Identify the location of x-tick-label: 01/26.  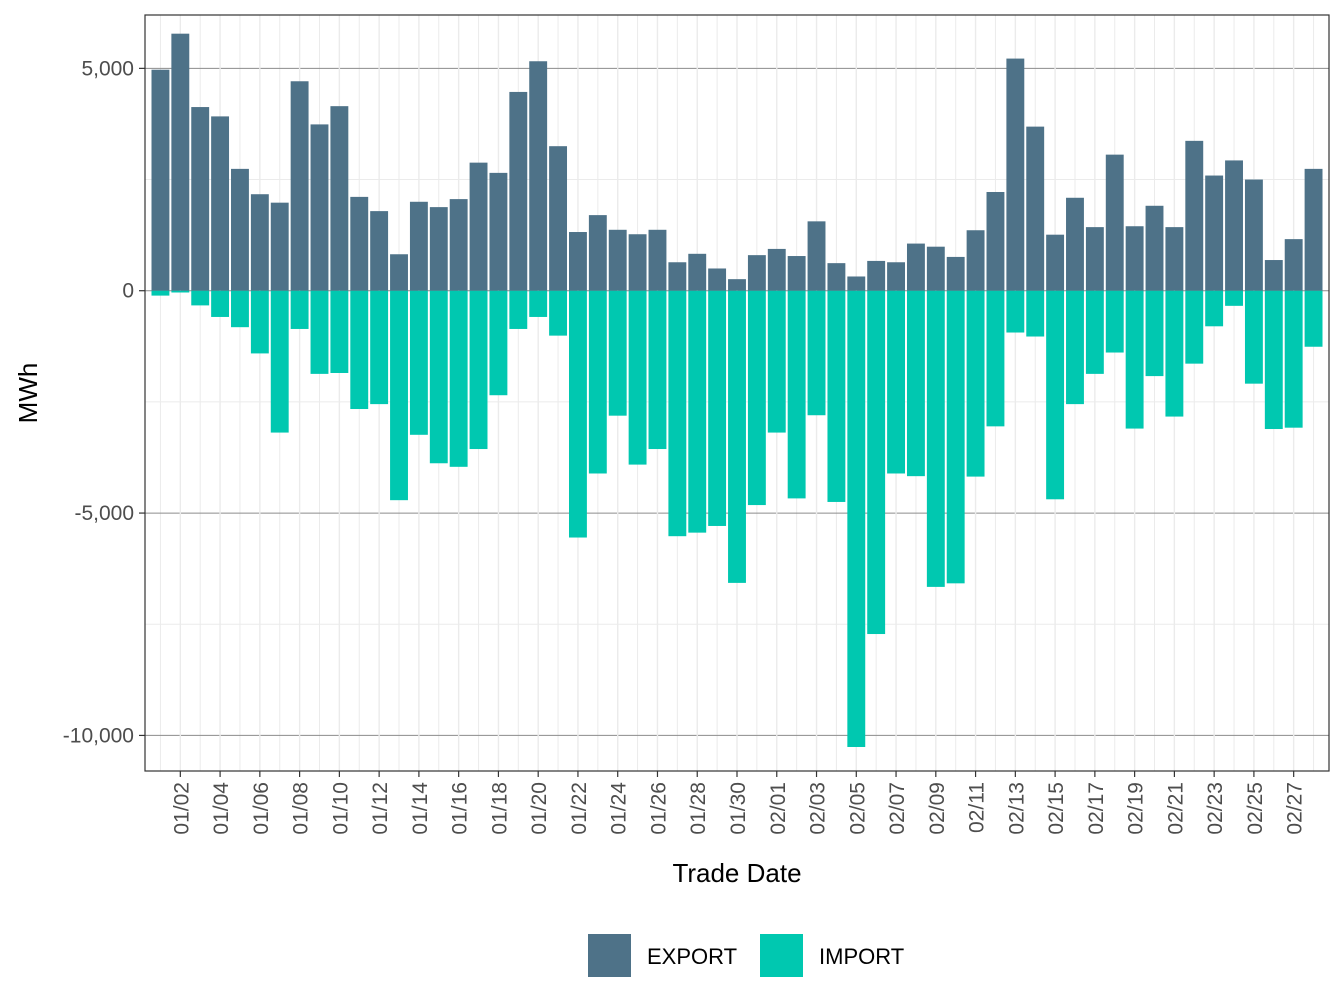
(658, 808).